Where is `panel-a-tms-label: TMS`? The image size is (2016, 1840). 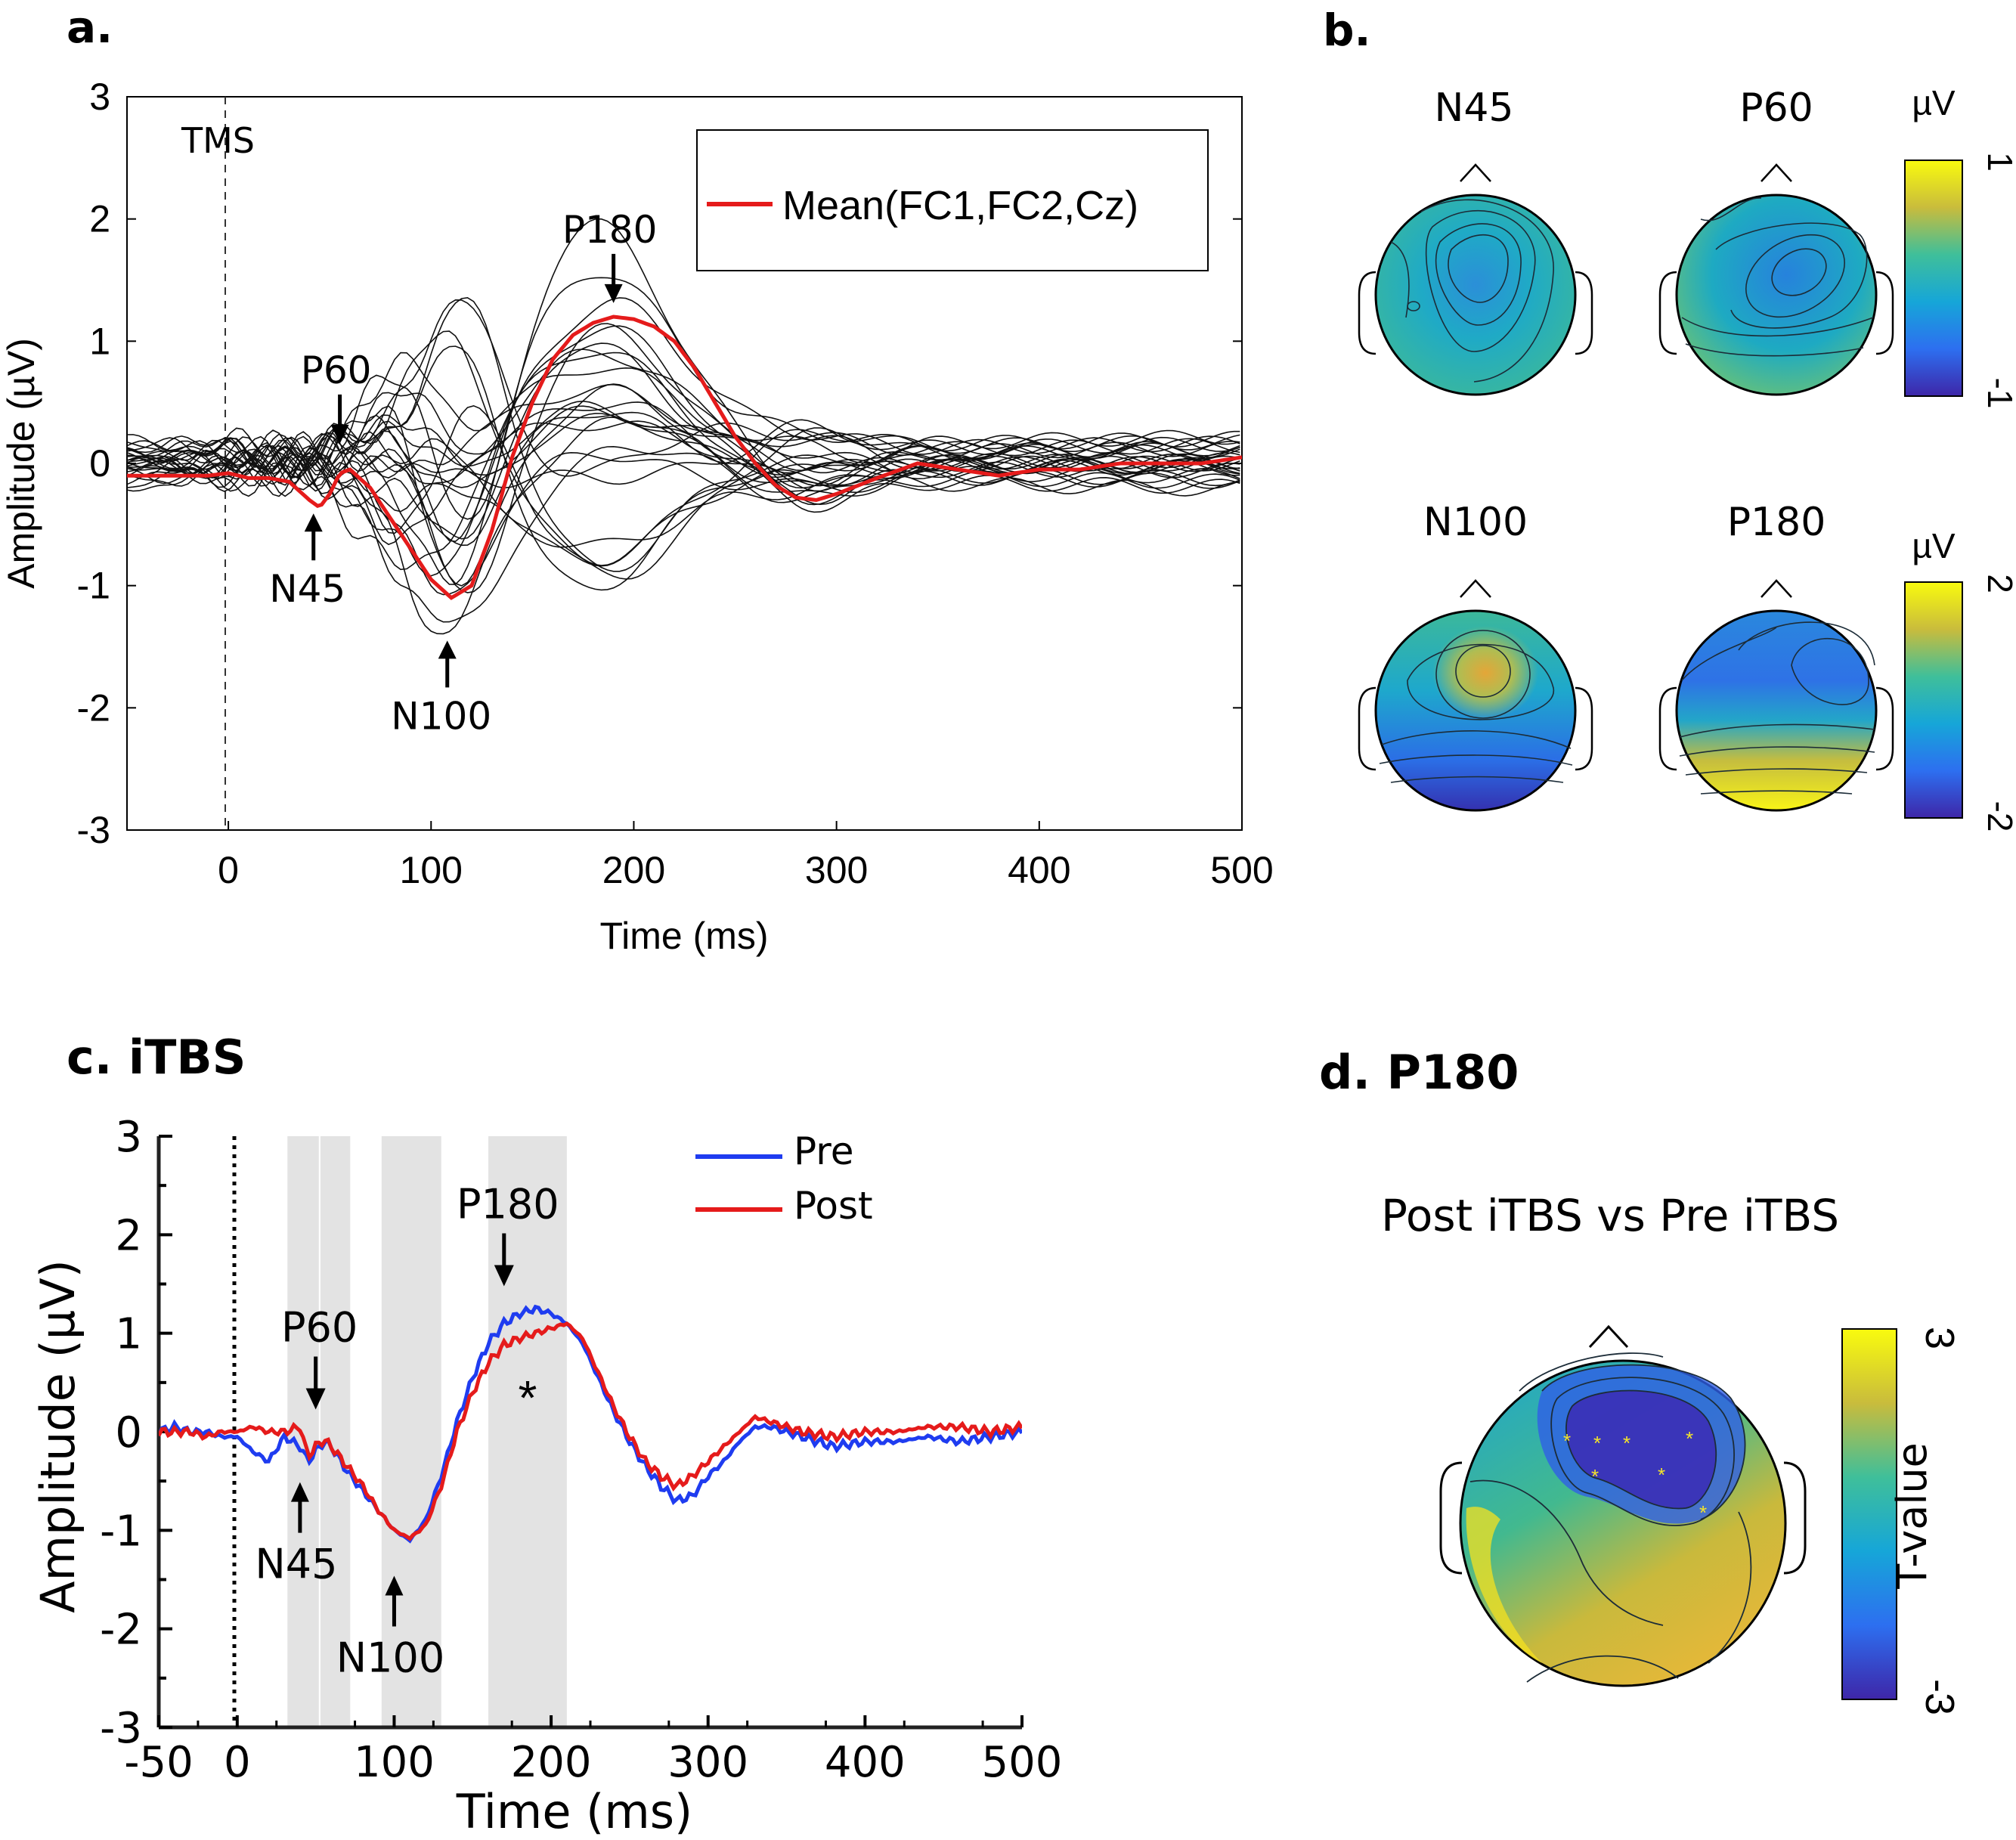 panel-a-tms-label: TMS is located at coordinates (218, 141).